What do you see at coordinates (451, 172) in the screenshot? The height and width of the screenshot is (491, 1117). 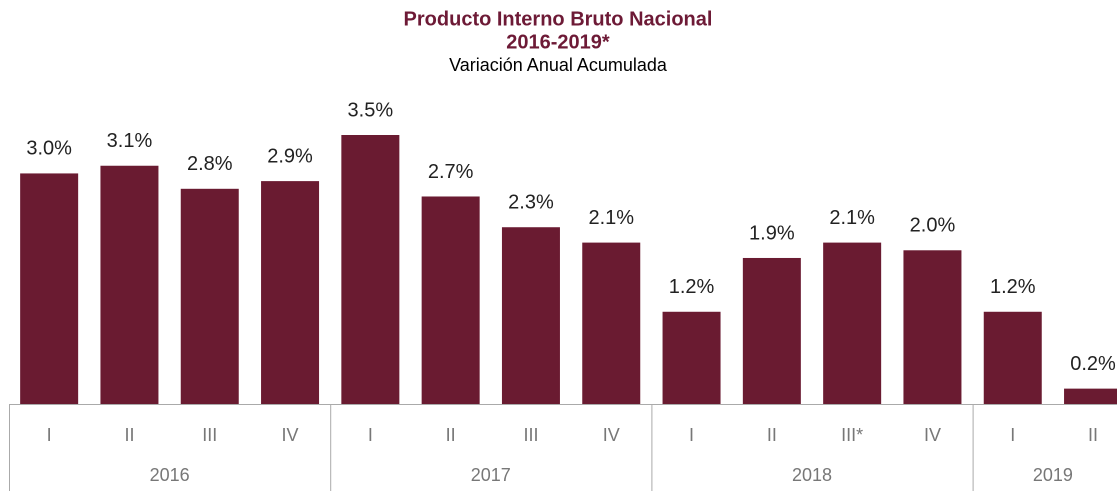 I see `data-label: 2.7%` at bounding box center [451, 172].